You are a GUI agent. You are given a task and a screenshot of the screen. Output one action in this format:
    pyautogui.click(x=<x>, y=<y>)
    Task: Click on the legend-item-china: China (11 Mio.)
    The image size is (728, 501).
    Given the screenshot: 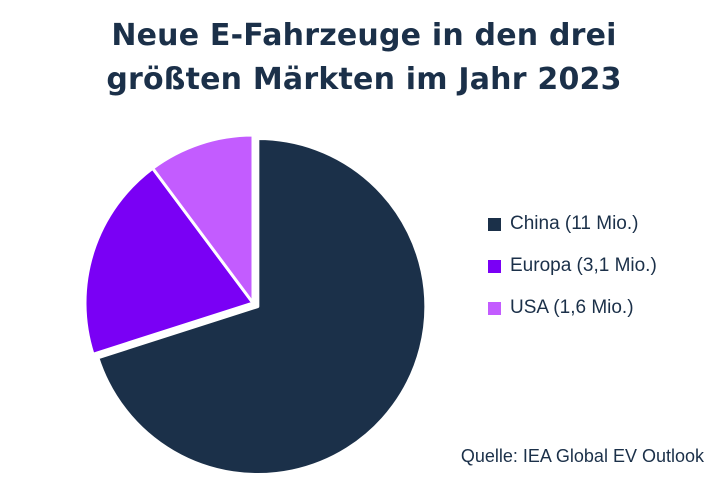 What is the action you would take?
    pyautogui.click(x=572, y=224)
    